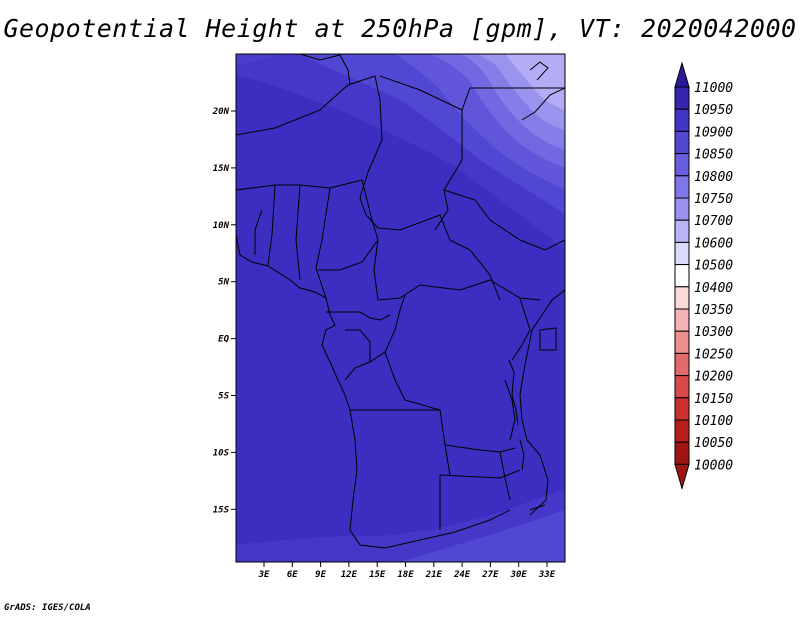 This screenshot has height=618, width=800. I want to click on colorbar-label: 10100, so click(713, 421).